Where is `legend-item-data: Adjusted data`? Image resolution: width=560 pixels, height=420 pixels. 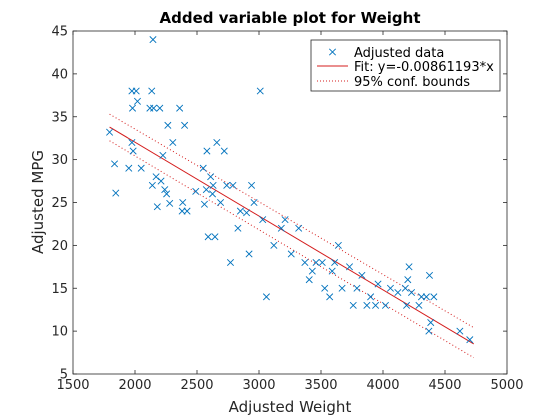 legend-item-data: Adjusted data is located at coordinates (386, 53).